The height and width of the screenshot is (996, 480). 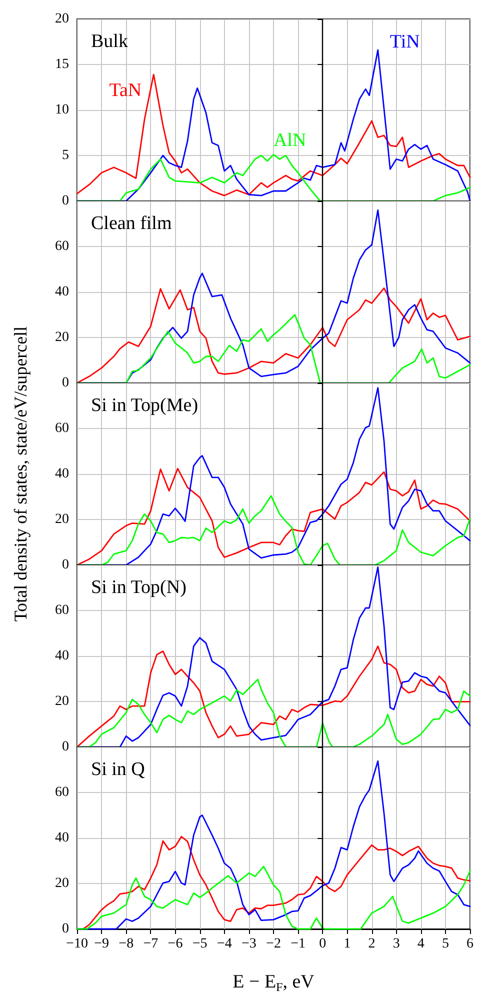 I want to click on x-tick-label: −5, so click(x=200, y=944).